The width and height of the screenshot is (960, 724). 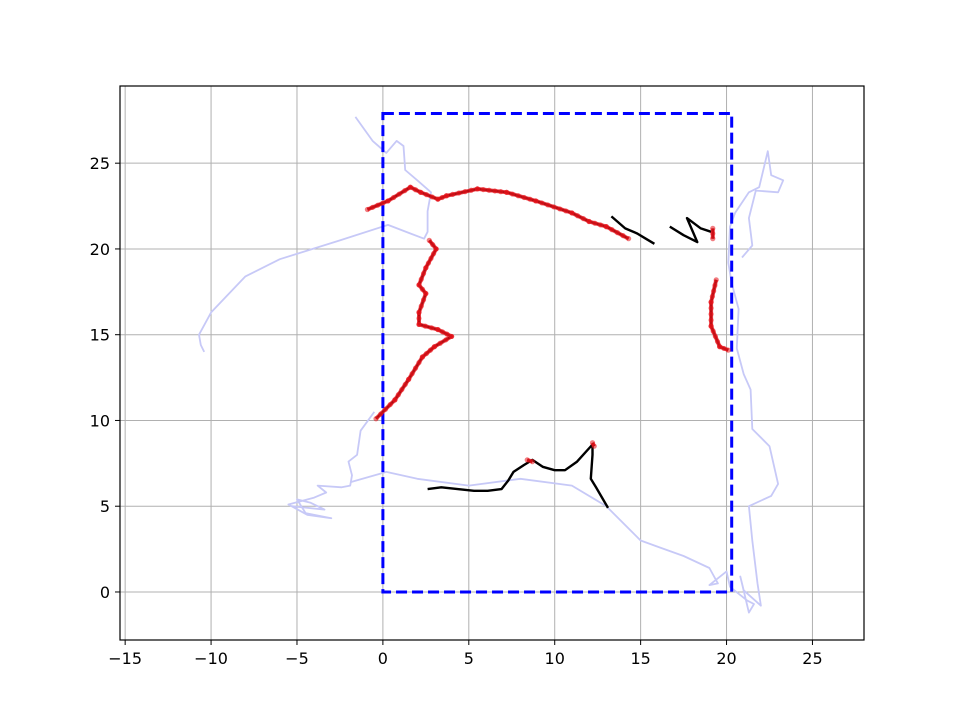 I want to click on highlight-markers, so click(x=547, y=324).